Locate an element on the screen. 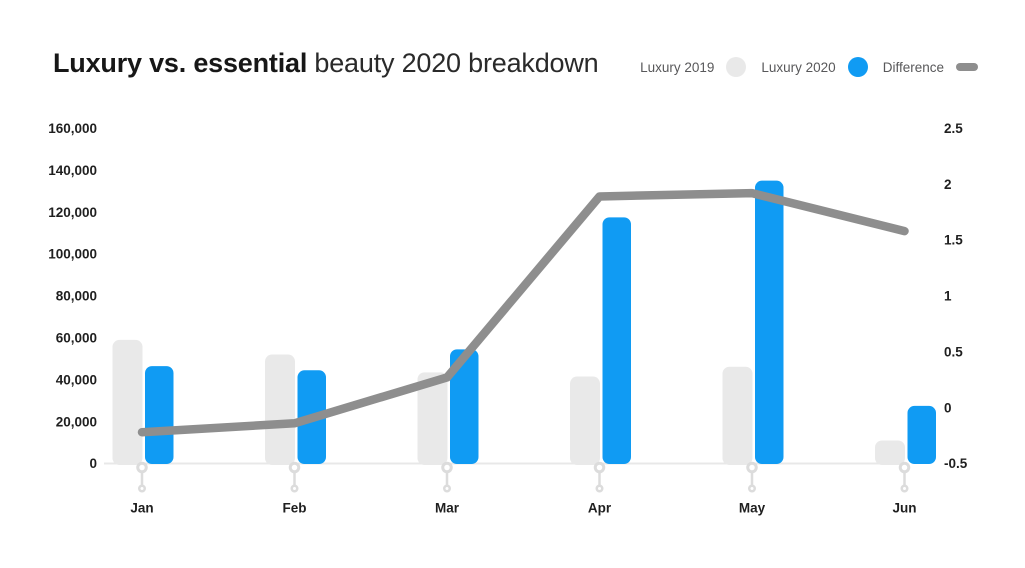 The height and width of the screenshot is (568, 1025). right-axis-tick-label: 1.5 is located at coordinates (953, 240).